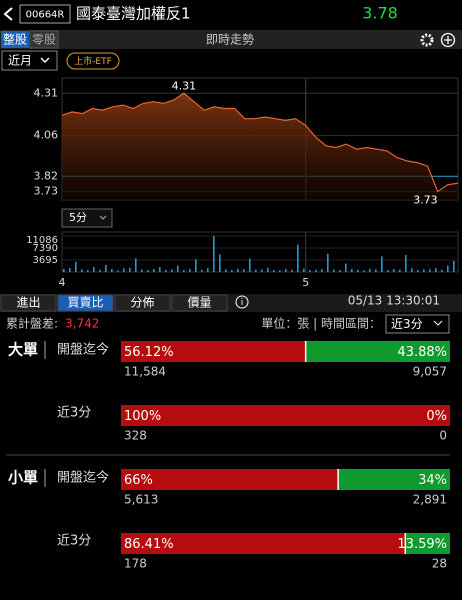 The height and width of the screenshot is (600, 462). What do you see at coordinates (46, 92) in the screenshot?
I see `y-tick-label: 4.31` at bounding box center [46, 92].